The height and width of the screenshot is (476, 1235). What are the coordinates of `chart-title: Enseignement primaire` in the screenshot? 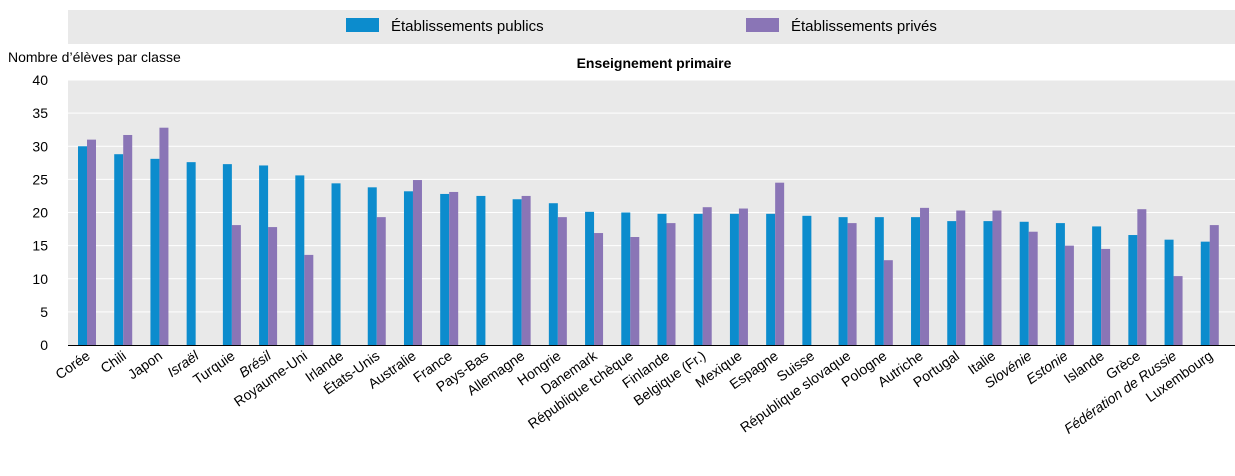 It's located at (654, 63).